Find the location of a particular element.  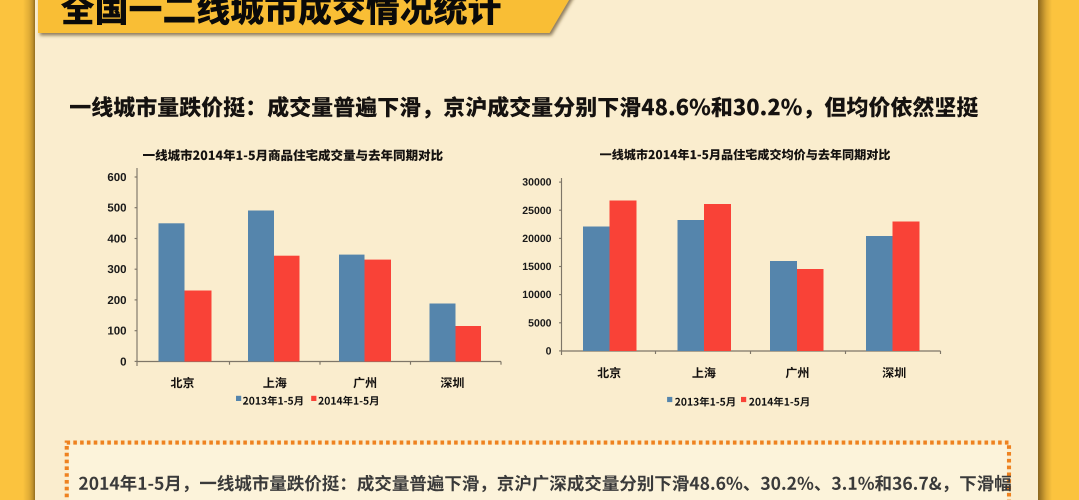

svg-text: 600 is located at coordinates (116, 178).